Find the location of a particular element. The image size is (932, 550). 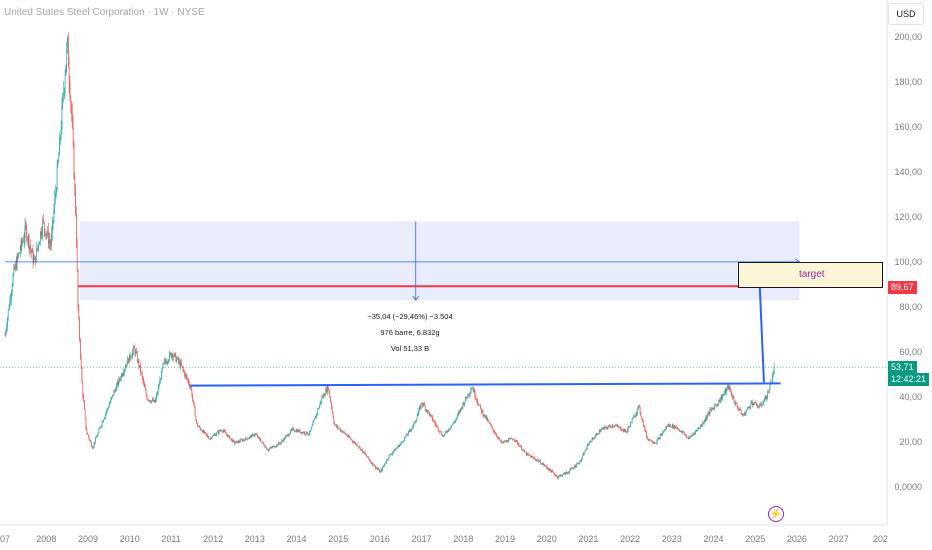

target-box: target is located at coordinates (810, 275).